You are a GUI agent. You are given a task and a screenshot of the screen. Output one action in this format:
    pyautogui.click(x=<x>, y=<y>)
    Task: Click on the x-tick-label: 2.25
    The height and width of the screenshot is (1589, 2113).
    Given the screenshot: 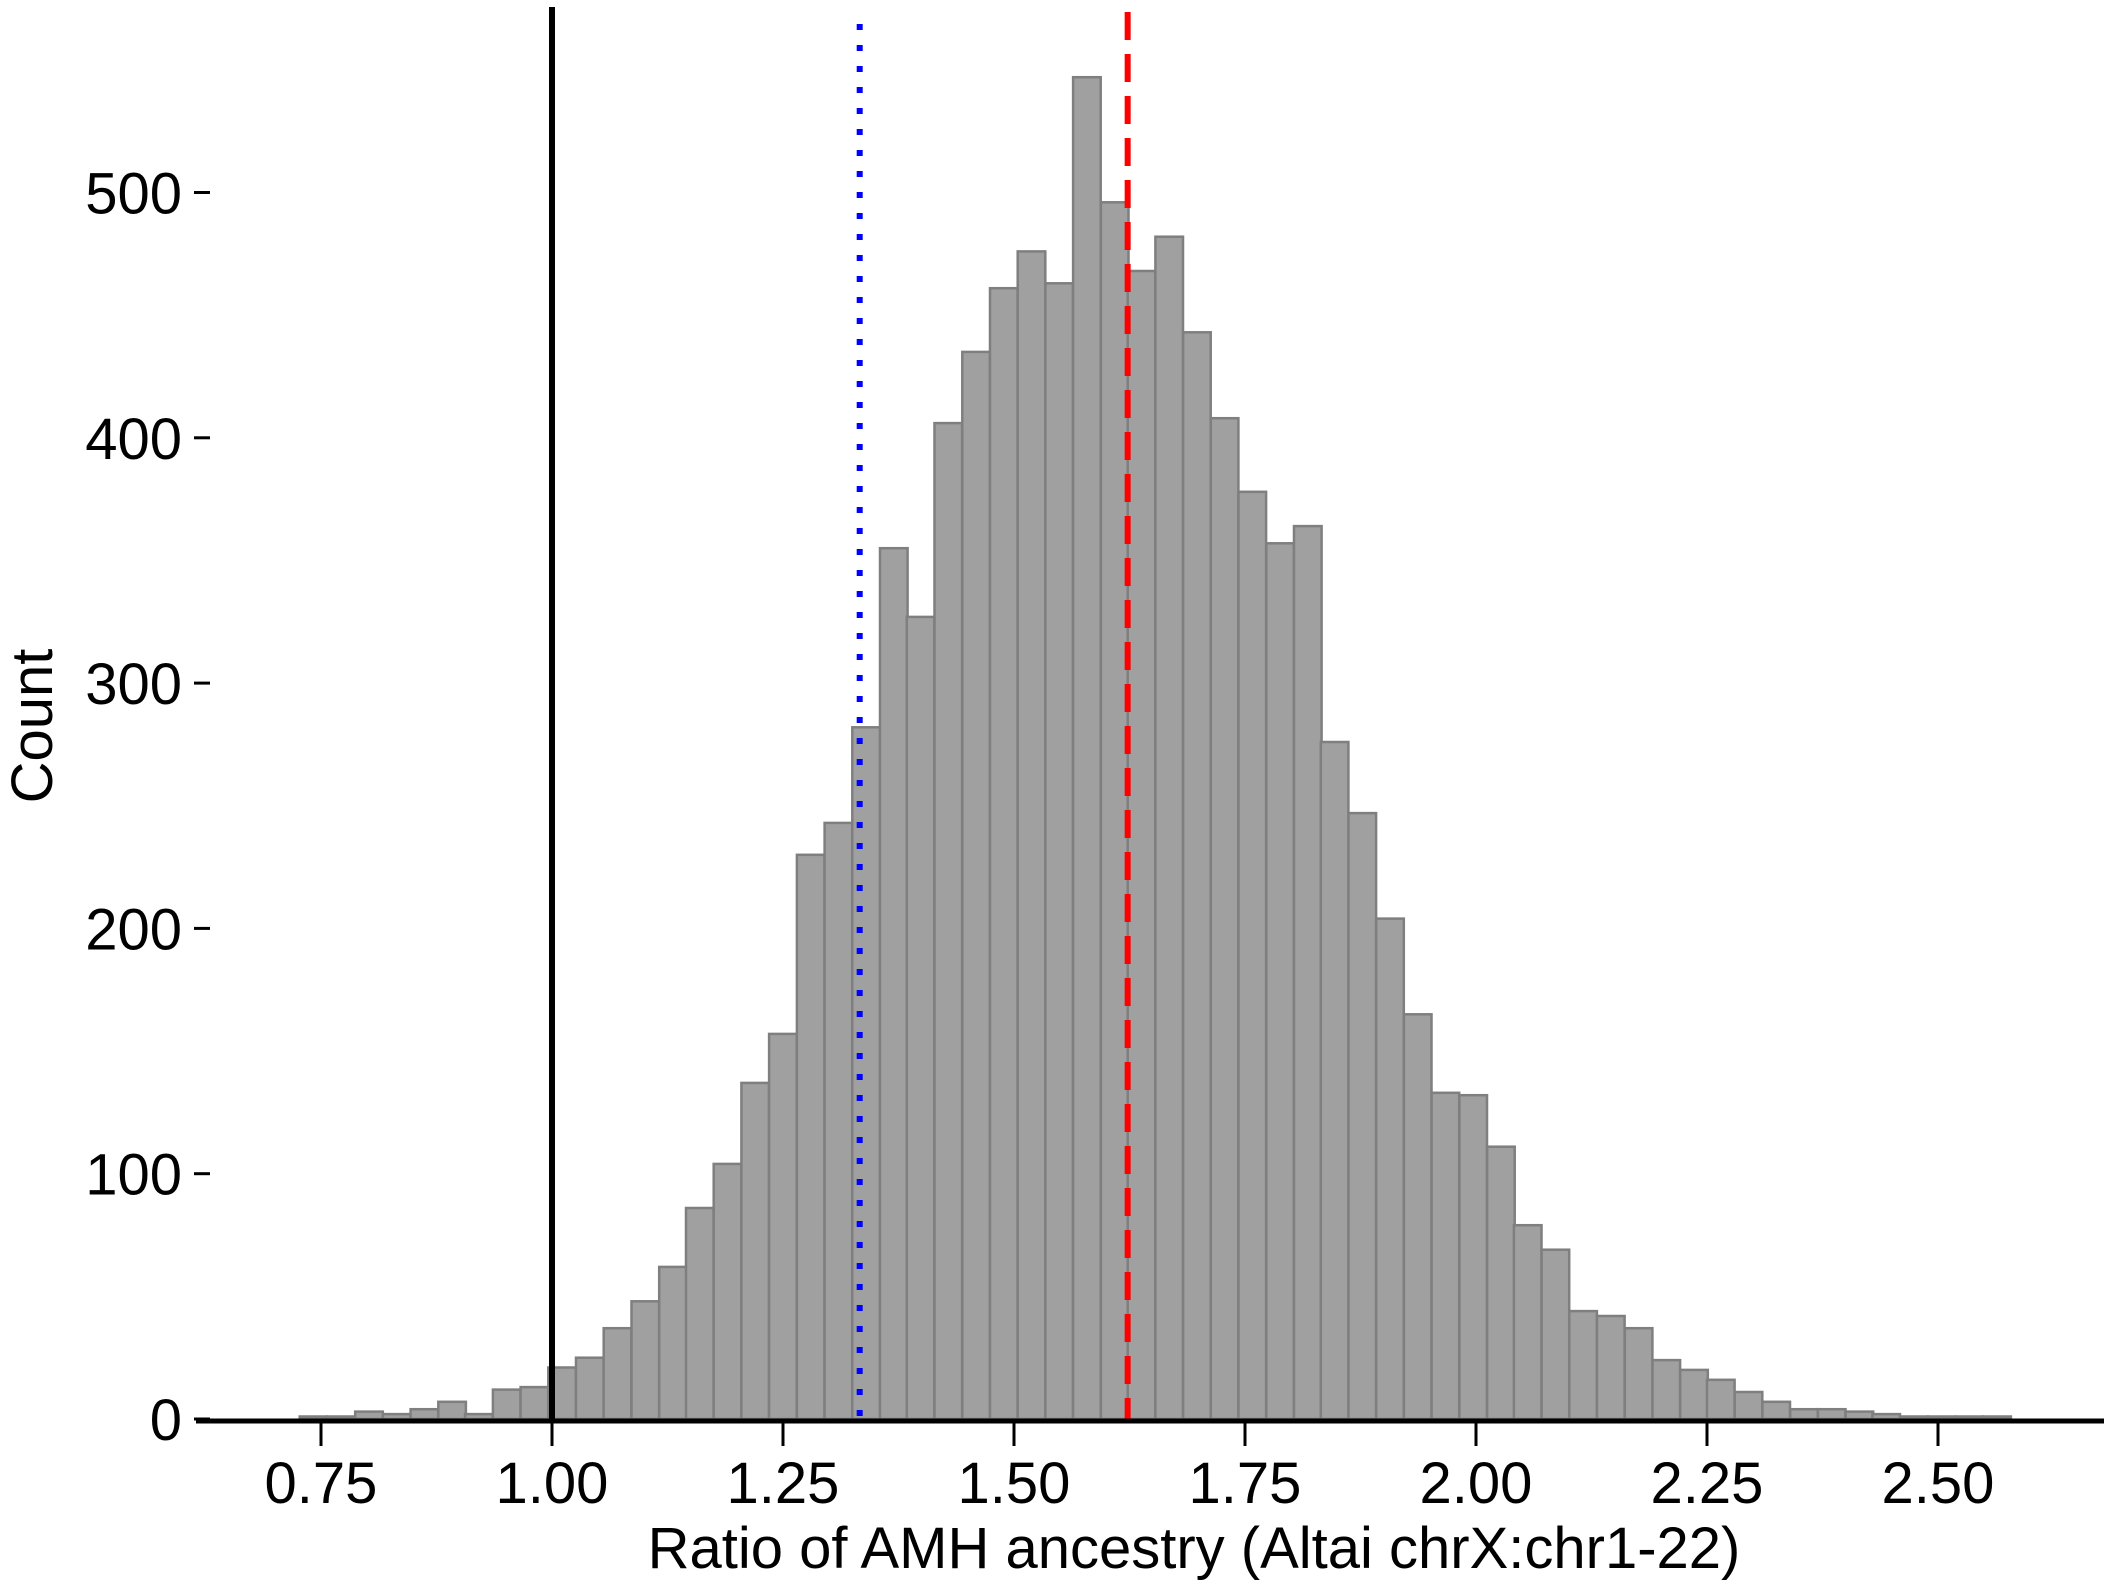 What is the action you would take?
    pyautogui.click(x=1707, y=1483)
    